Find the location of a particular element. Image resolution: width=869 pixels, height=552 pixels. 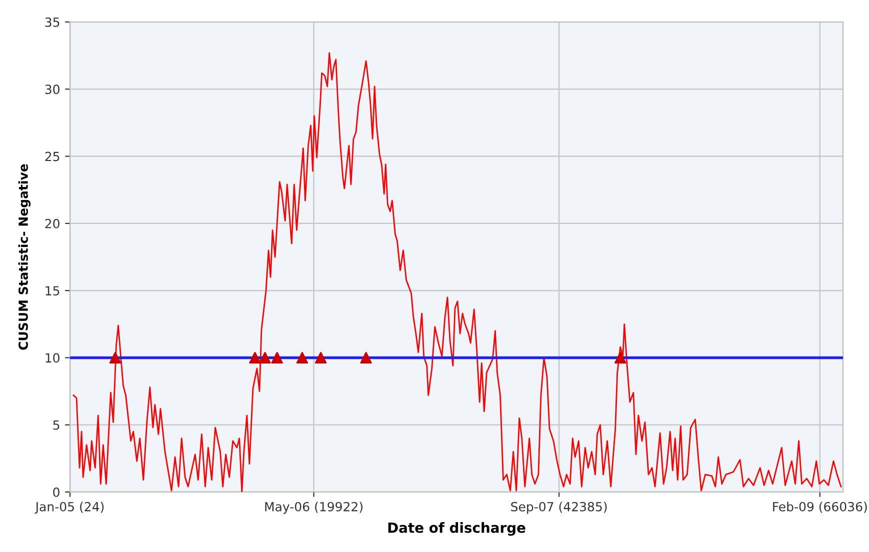

y-tick-label: 0 is located at coordinates (56, 492).